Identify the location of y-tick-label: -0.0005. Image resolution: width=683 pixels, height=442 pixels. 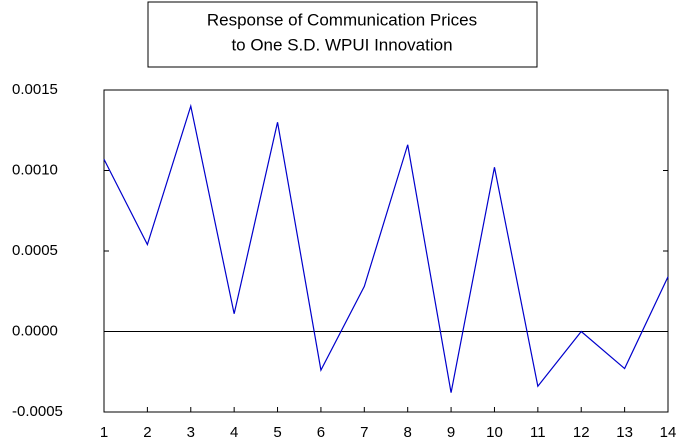
(37, 411).